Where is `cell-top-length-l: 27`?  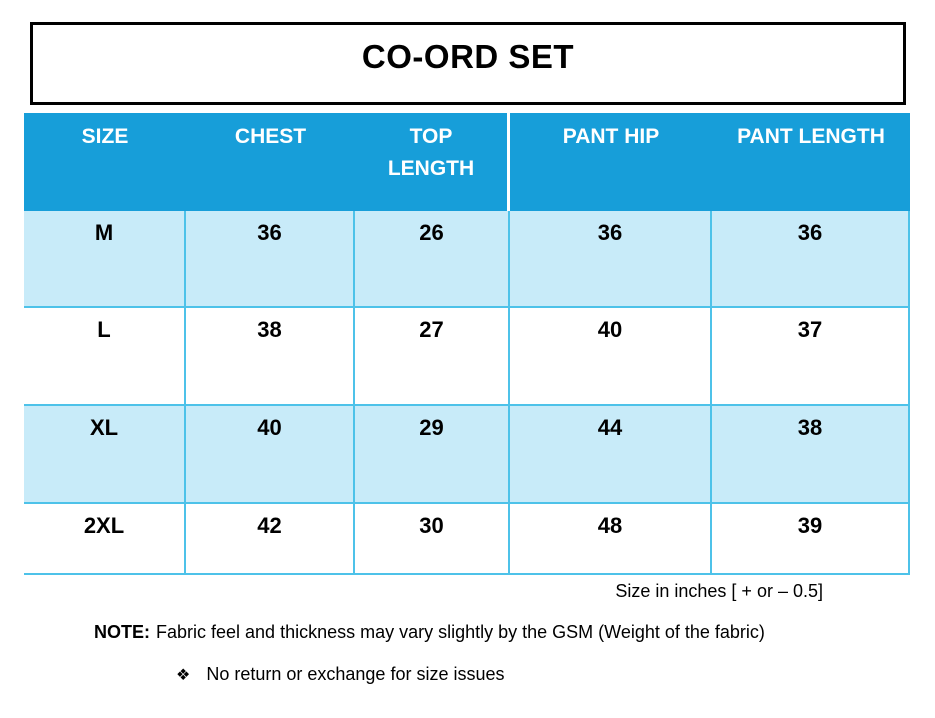 cell-top-length-l: 27 is located at coordinates (432, 357).